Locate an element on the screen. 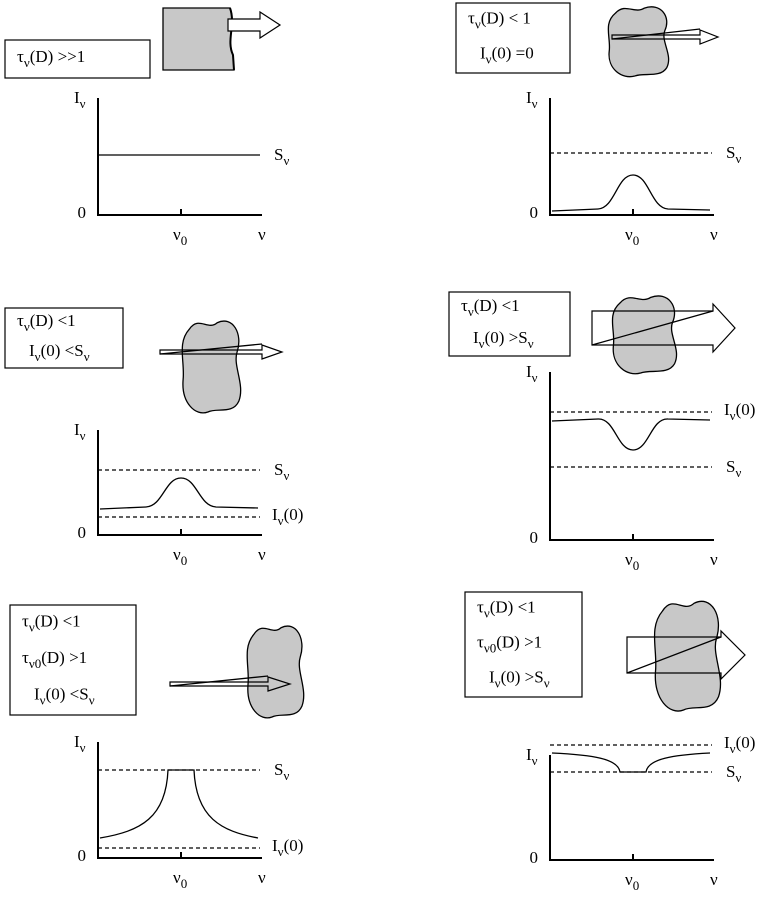 This screenshot has height=897, width=773. condition: Iν(0) <Sν is located at coordinates (59, 352).